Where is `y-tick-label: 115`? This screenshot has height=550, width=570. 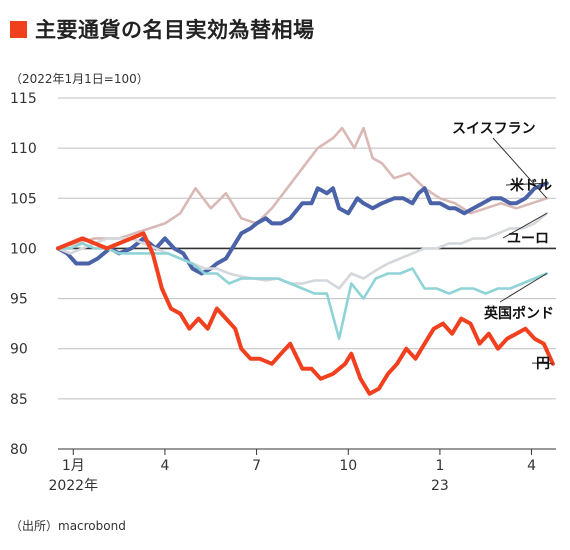
y-tick-label: 115 is located at coordinates (23, 99).